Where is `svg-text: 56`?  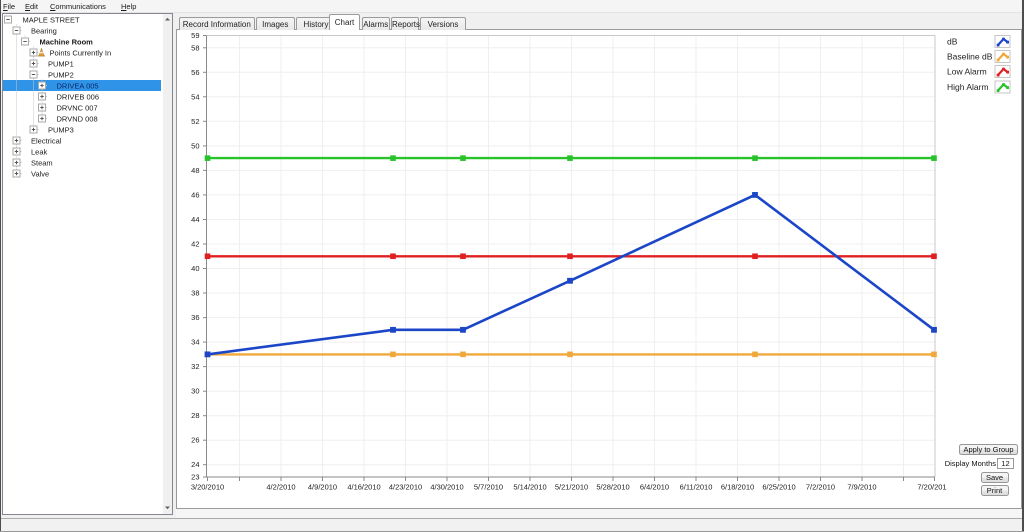 svg-text: 56 is located at coordinates (195, 72).